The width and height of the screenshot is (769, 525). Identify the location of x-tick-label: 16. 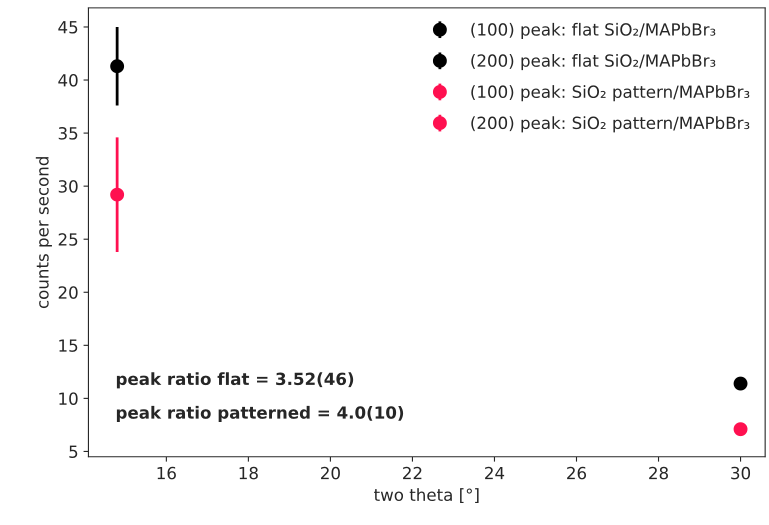
(167, 473).